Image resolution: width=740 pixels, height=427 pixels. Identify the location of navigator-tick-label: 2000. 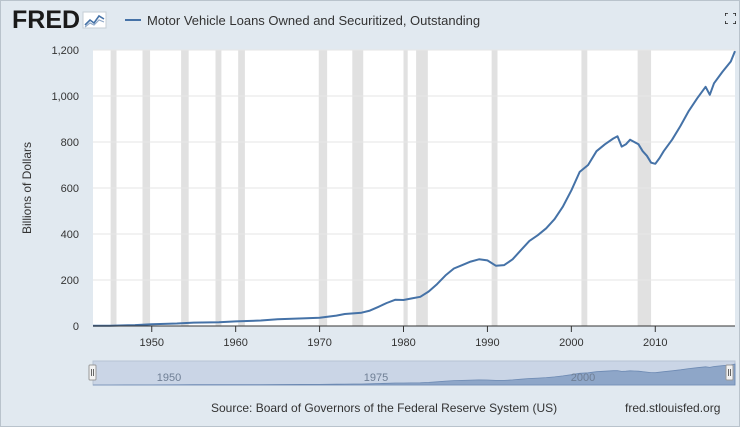
(583, 378).